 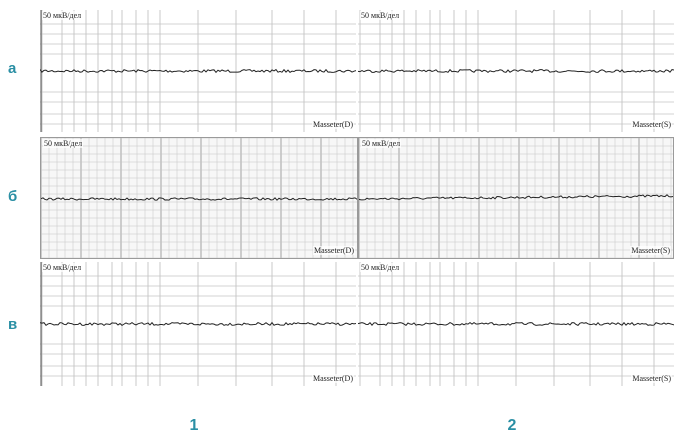 I want to click on emg-panel-b-1: 50 мкВ/дел Masseter(D), so click(x=199, y=198).